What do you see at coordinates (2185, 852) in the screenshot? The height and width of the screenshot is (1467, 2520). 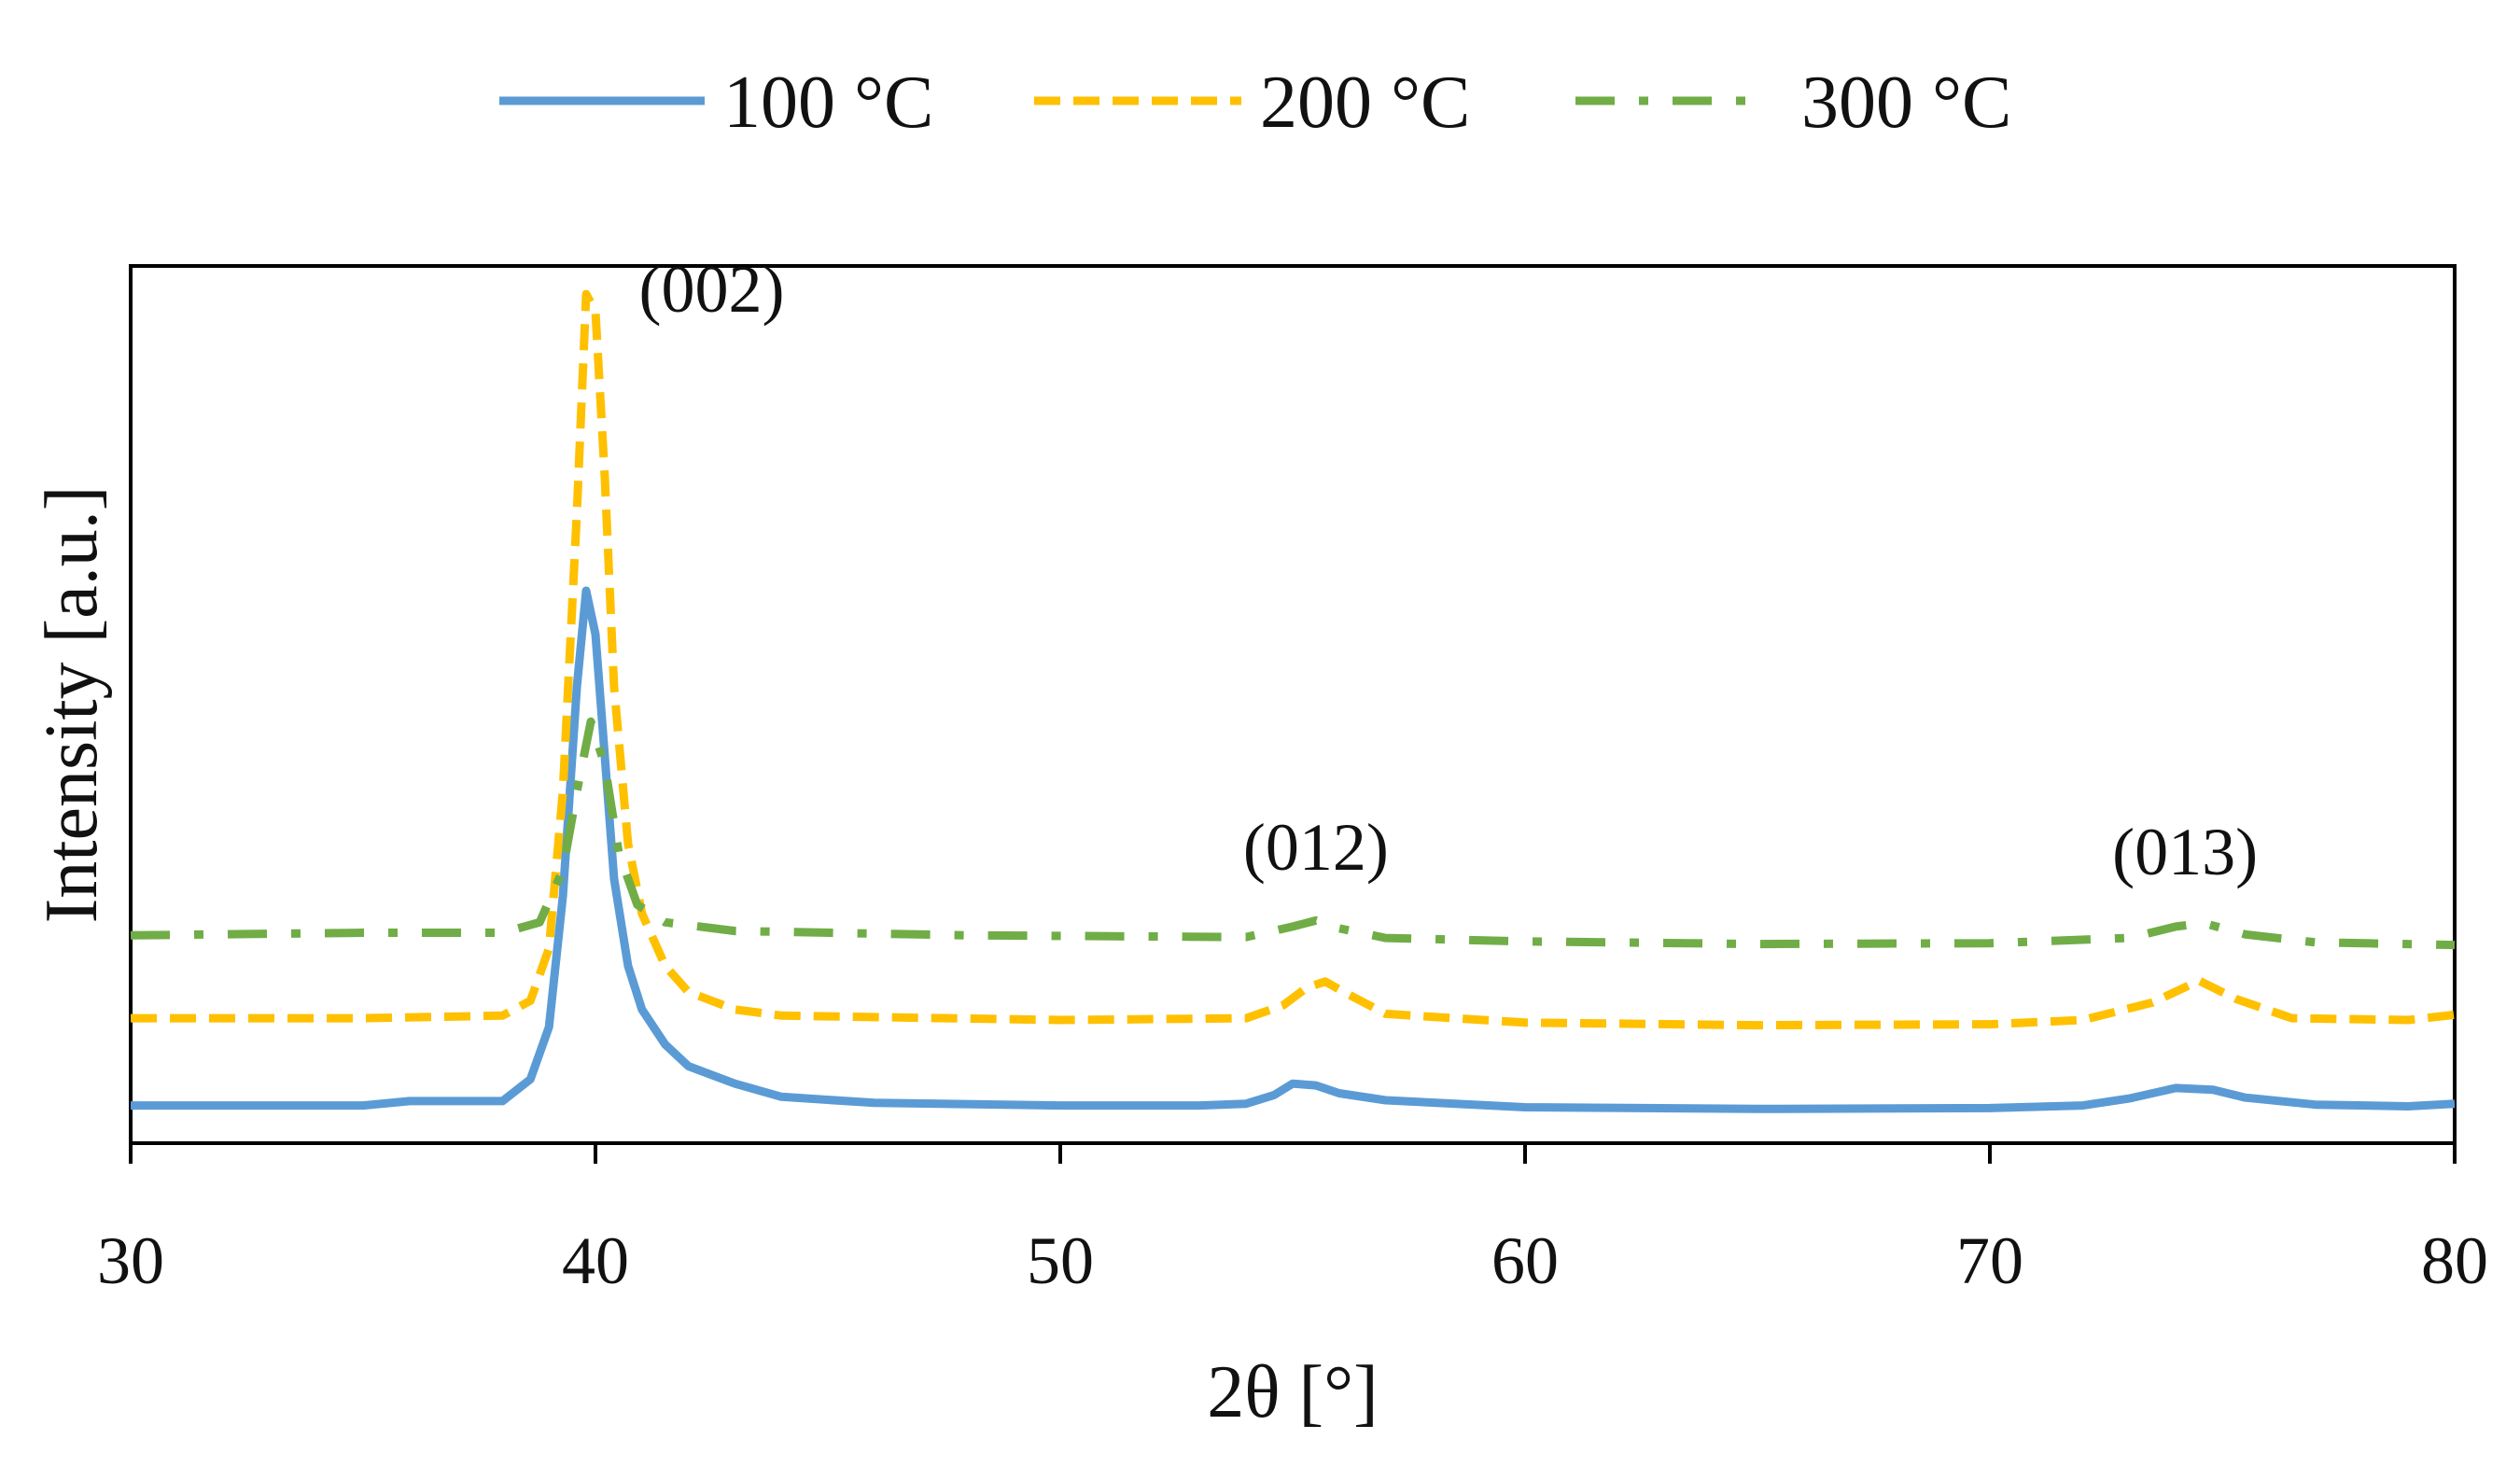 I see `peak-label: (013)` at bounding box center [2185, 852].